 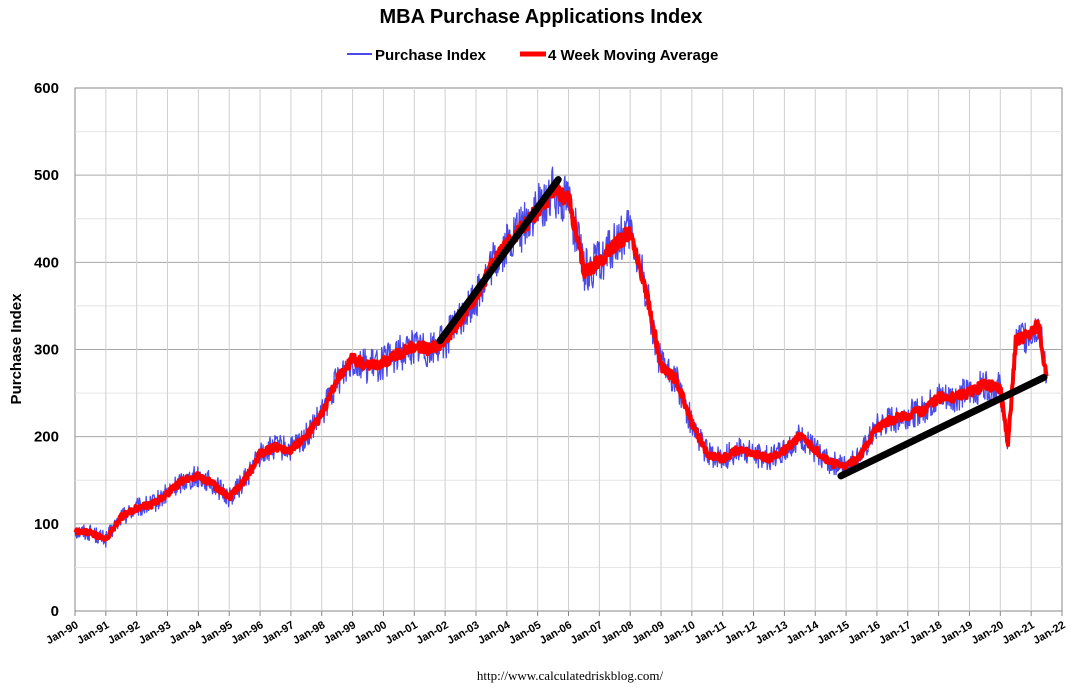 What do you see at coordinates (371, 633) in the screenshot?
I see `x-tick-label: Jan-00` at bounding box center [371, 633].